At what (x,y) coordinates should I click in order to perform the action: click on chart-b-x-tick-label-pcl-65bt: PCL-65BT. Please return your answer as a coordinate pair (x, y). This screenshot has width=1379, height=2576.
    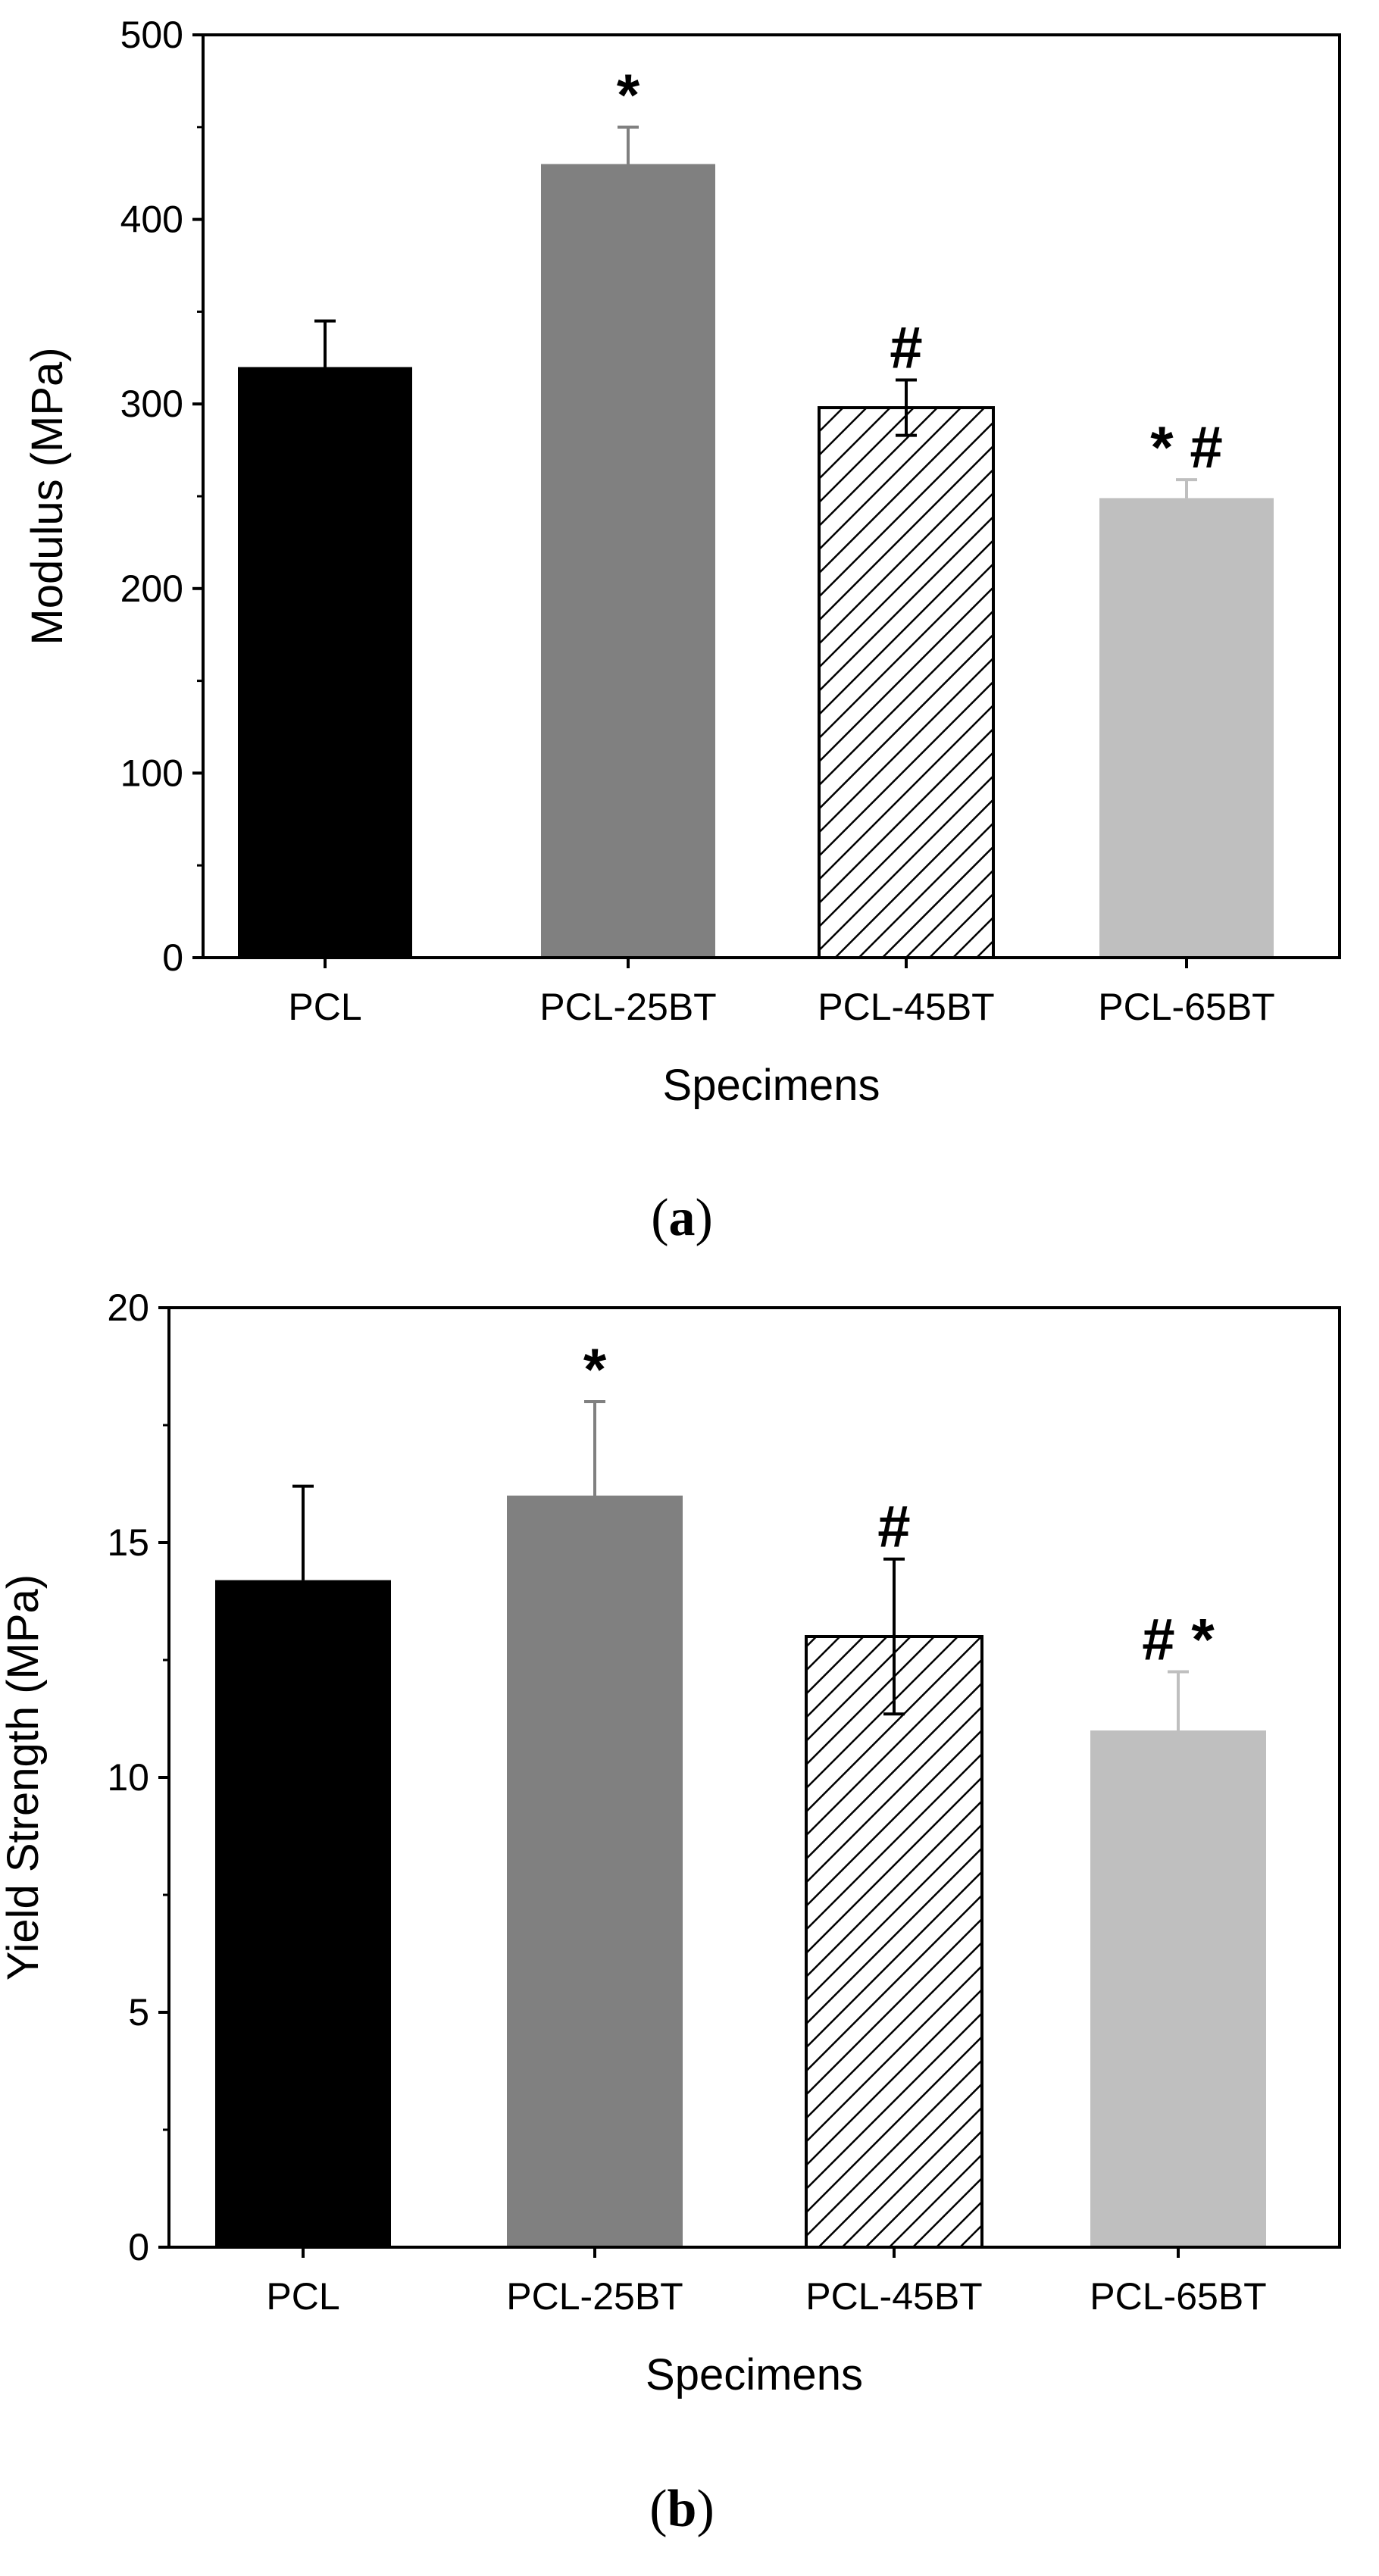
    Looking at the image, I should click on (1178, 2296).